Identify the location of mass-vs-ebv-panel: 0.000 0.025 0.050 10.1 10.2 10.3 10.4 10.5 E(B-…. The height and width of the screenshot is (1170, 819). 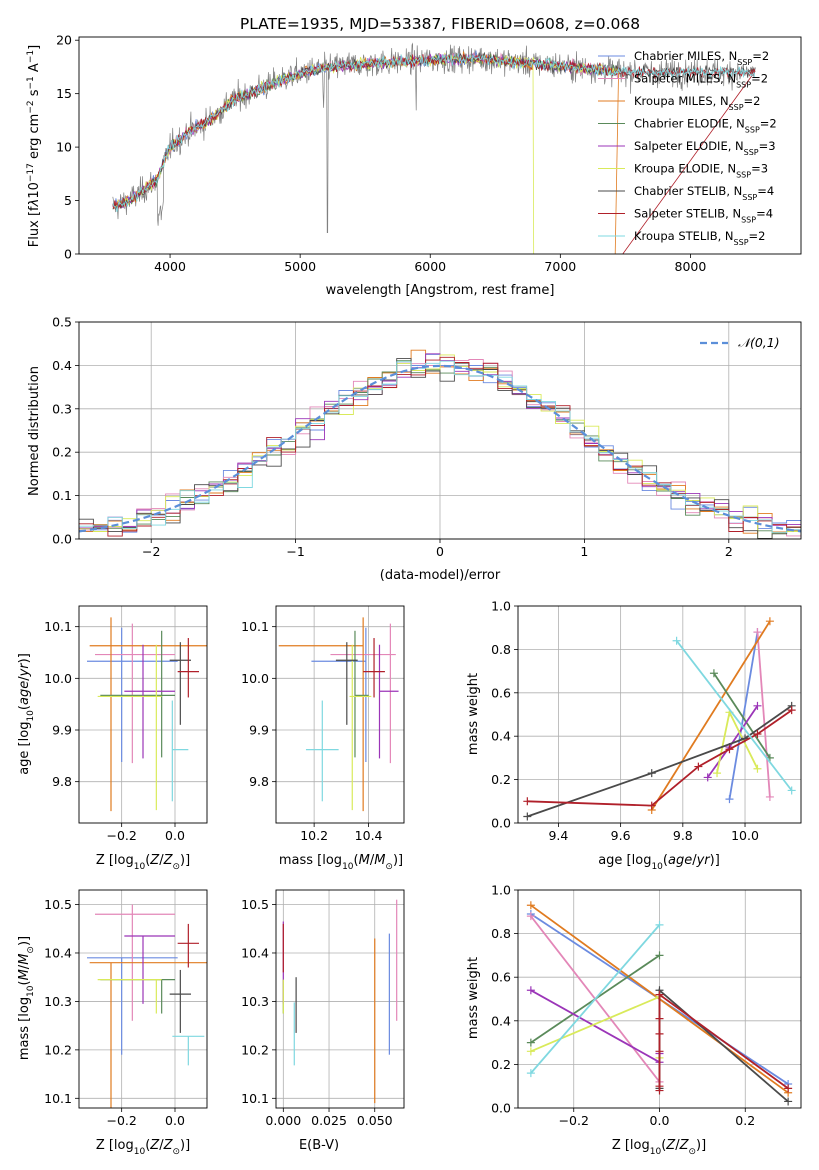
(323, 1021).